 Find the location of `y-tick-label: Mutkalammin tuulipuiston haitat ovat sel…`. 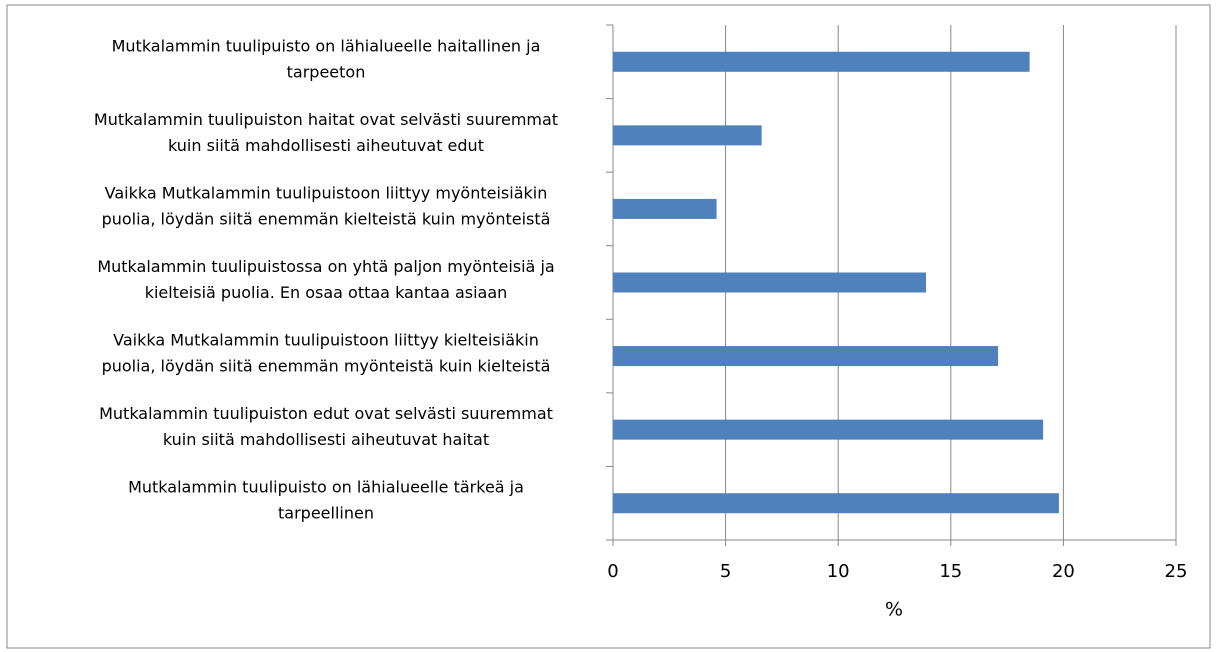

y-tick-label: Mutkalammin tuulipuiston haitat ovat sel… is located at coordinates (326, 119).